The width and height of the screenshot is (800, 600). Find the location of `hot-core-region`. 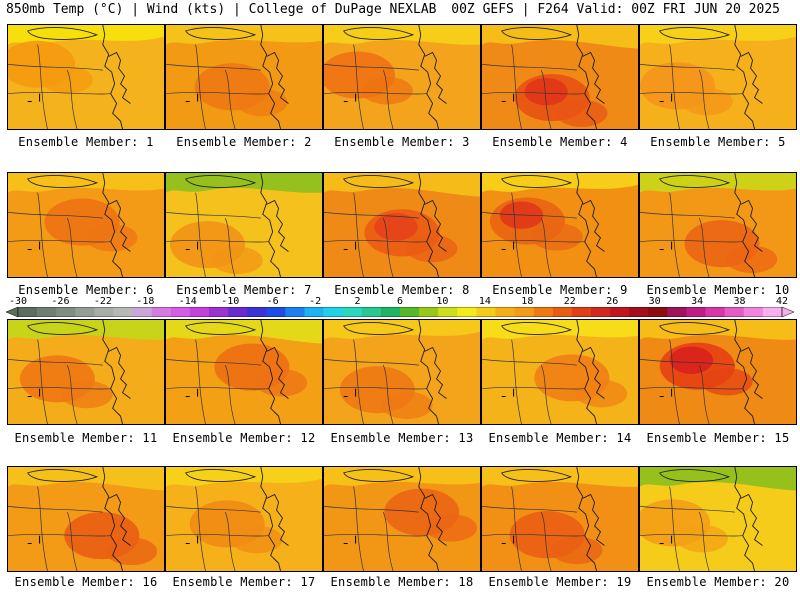

hot-core-region is located at coordinates (546, 91).